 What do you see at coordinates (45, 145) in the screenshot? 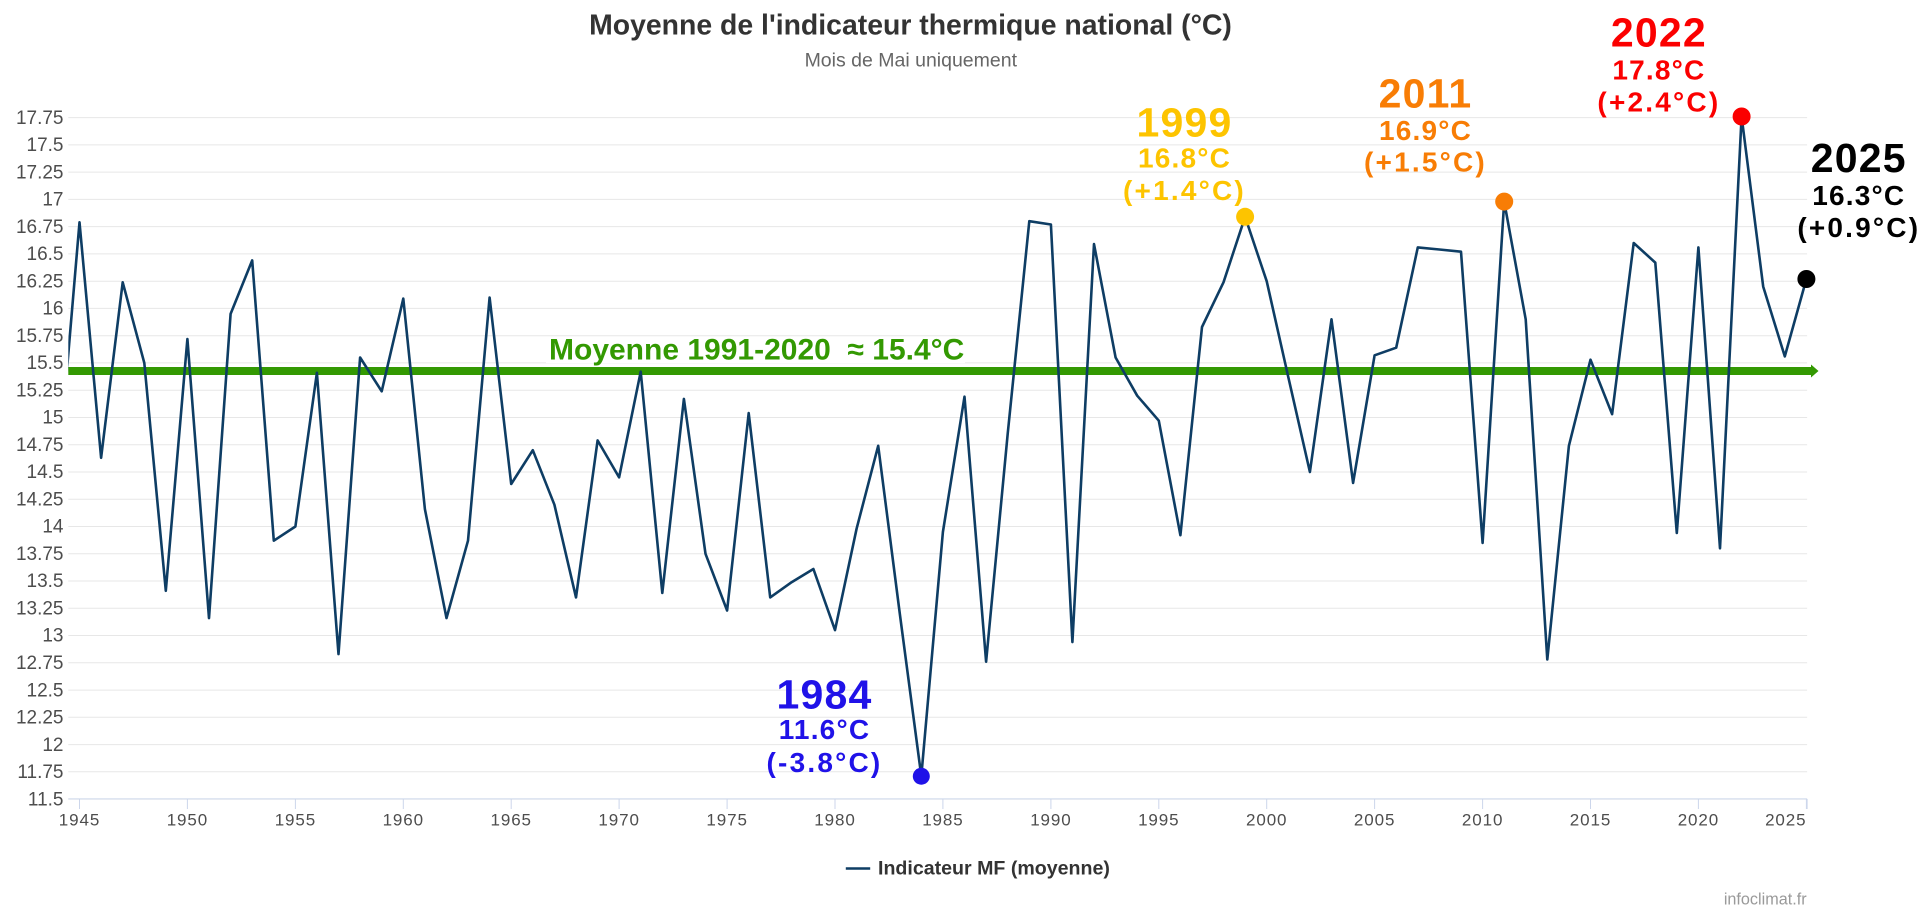
I see `svg-text: 17.5` at bounding box center [45, 145].